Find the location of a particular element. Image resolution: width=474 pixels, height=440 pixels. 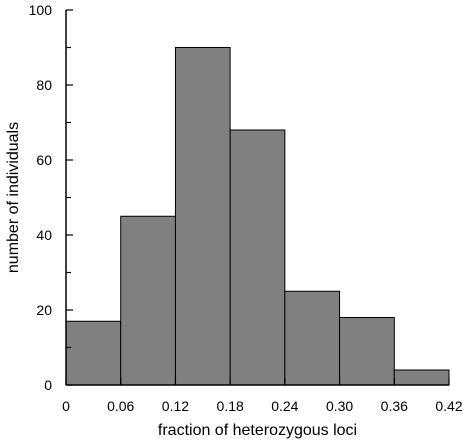

x-tick-label-4: 0.24 is located at coordinates (284, 406).